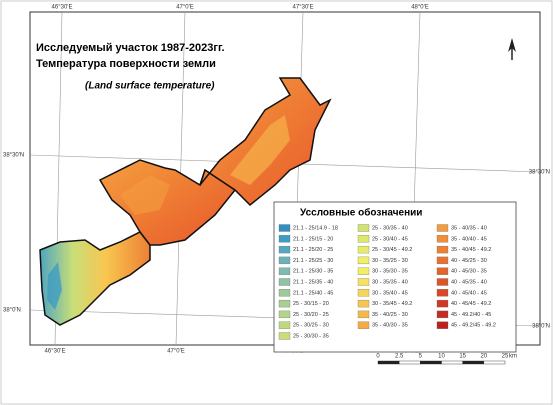 The width and height of the screenshot is (553, 405). I want to click on scale-label: 0, so click(378, 357).